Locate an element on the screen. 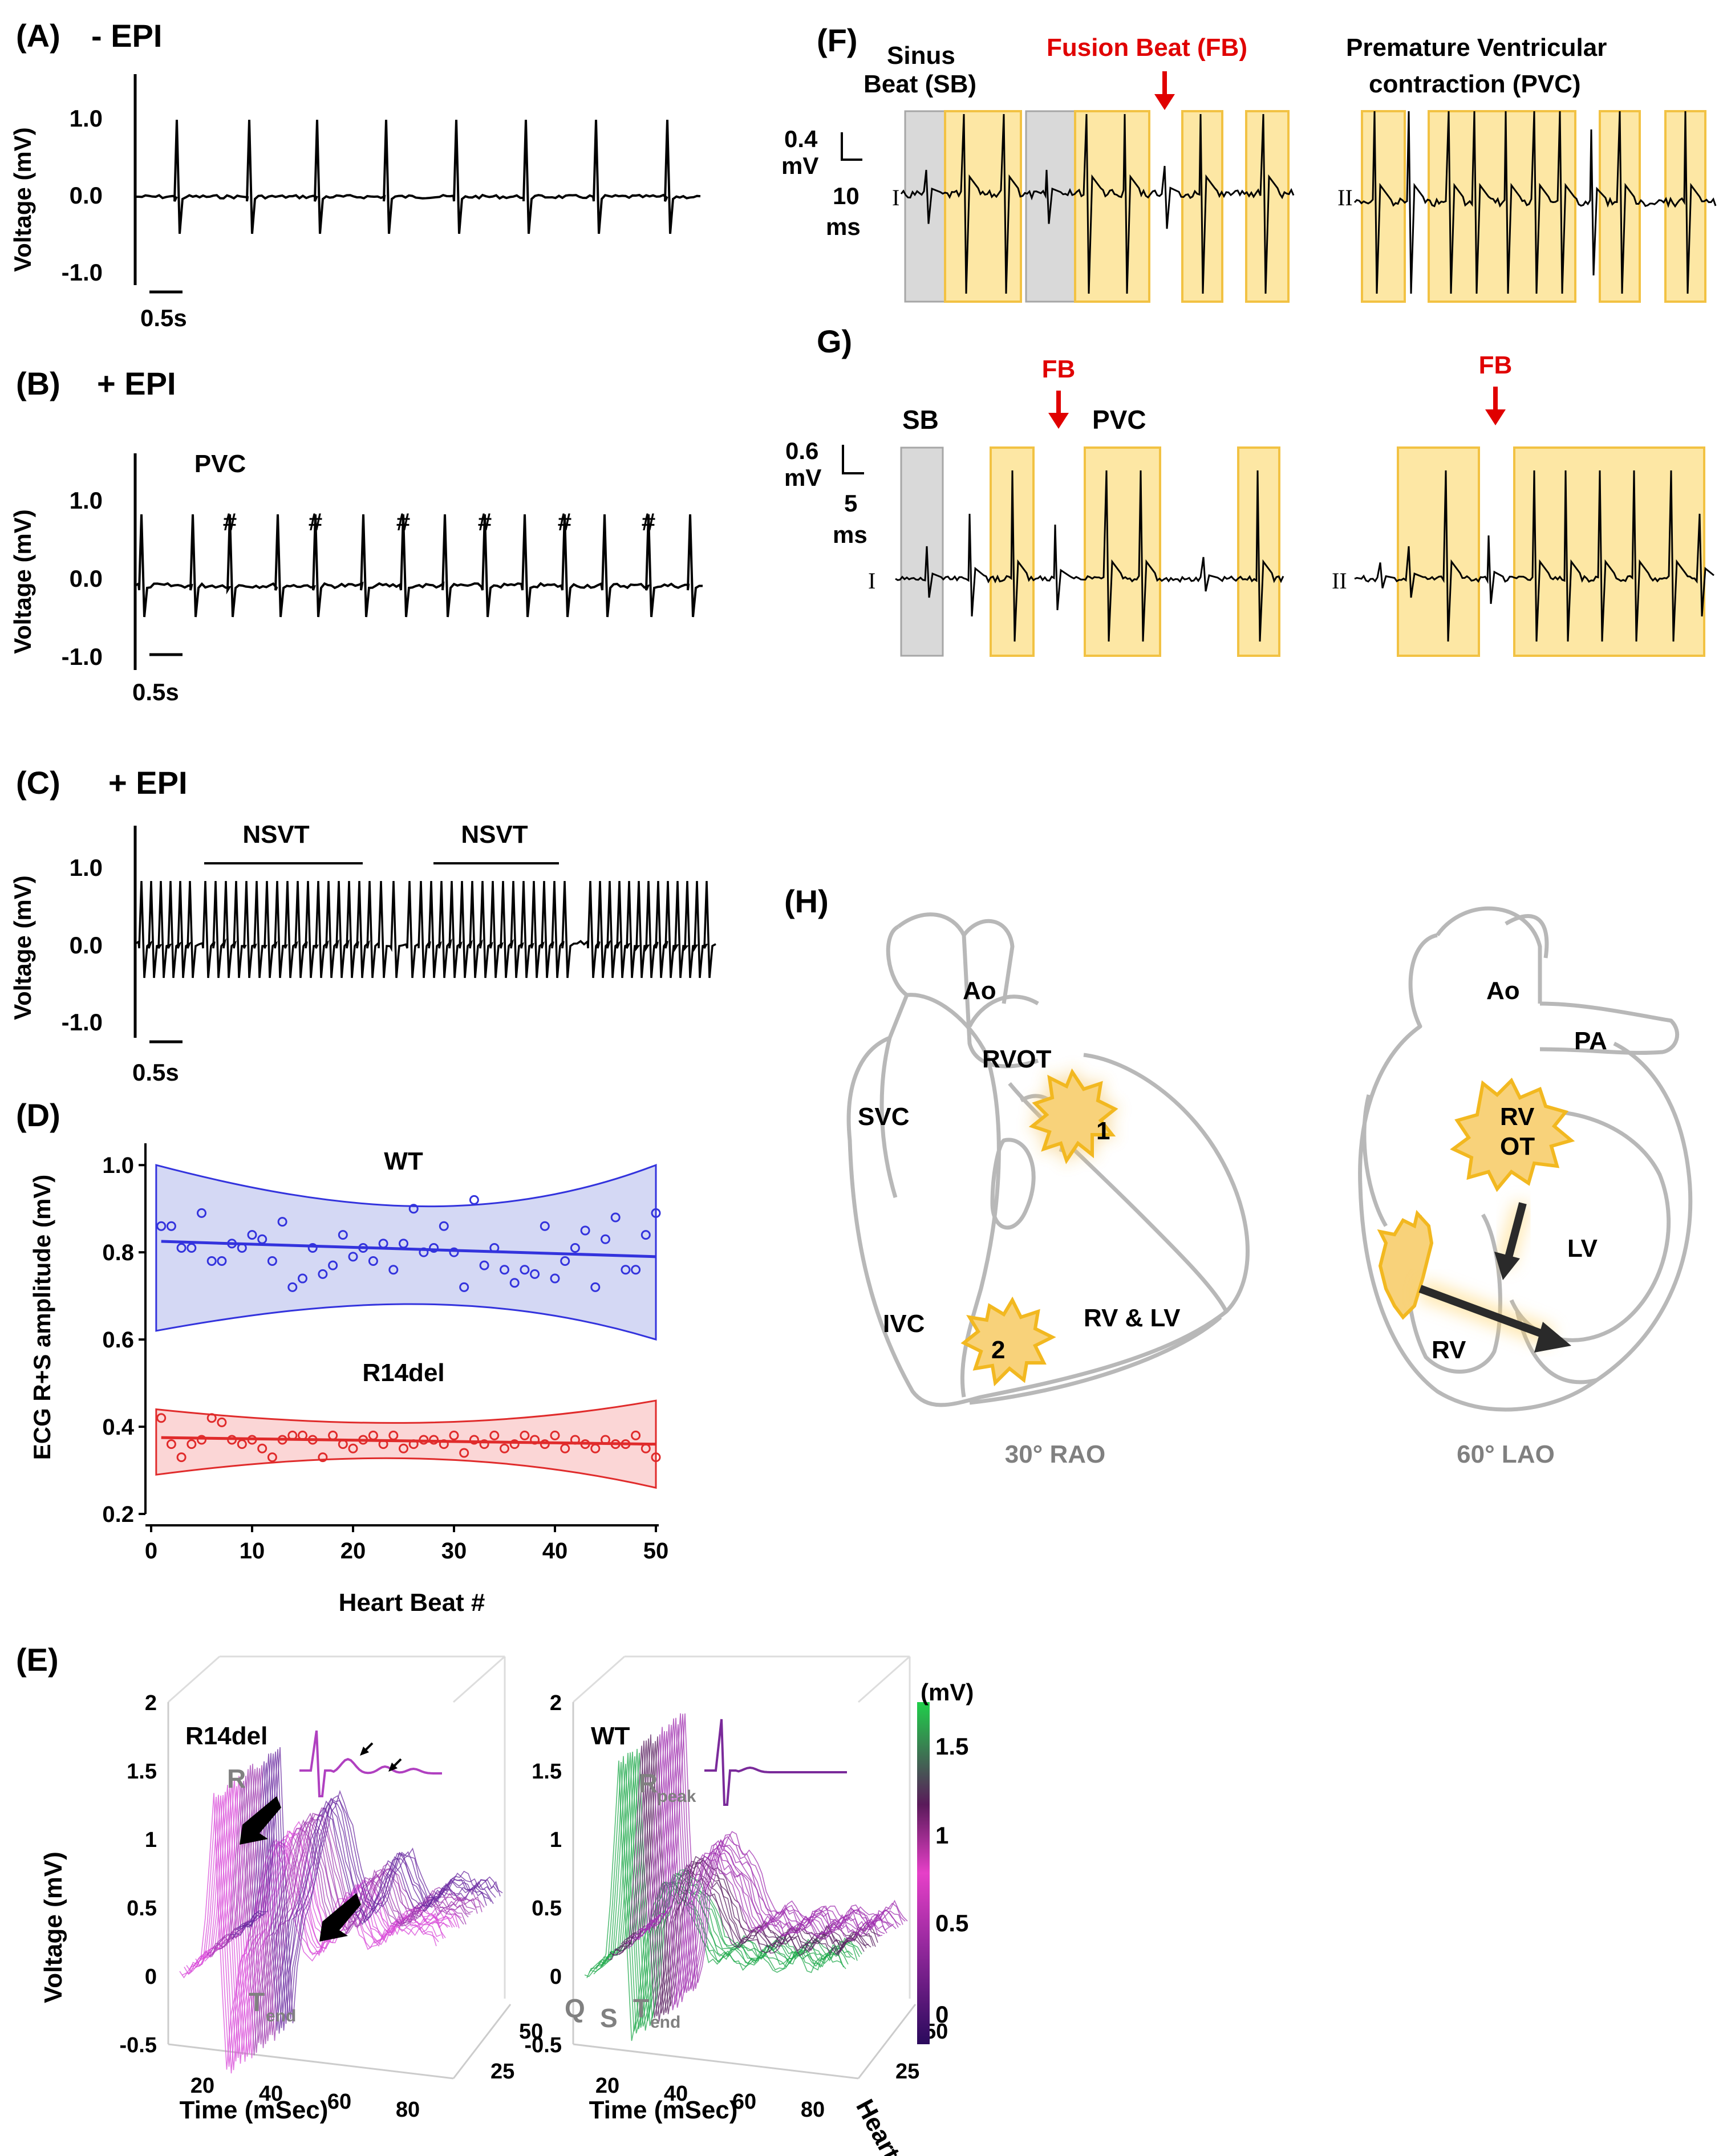 This screenshot has height=2156, width=1727. inset-arrow-head is located at coordinates (364, 1751).